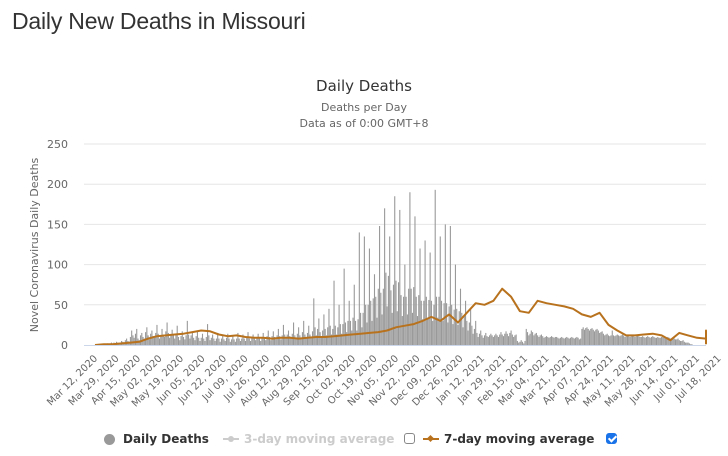 The image size is (728, 456). What do you see at coordinates (400, 316) in the screenshot?
I see `moving-average-lines` at bounding box center [400, 316].